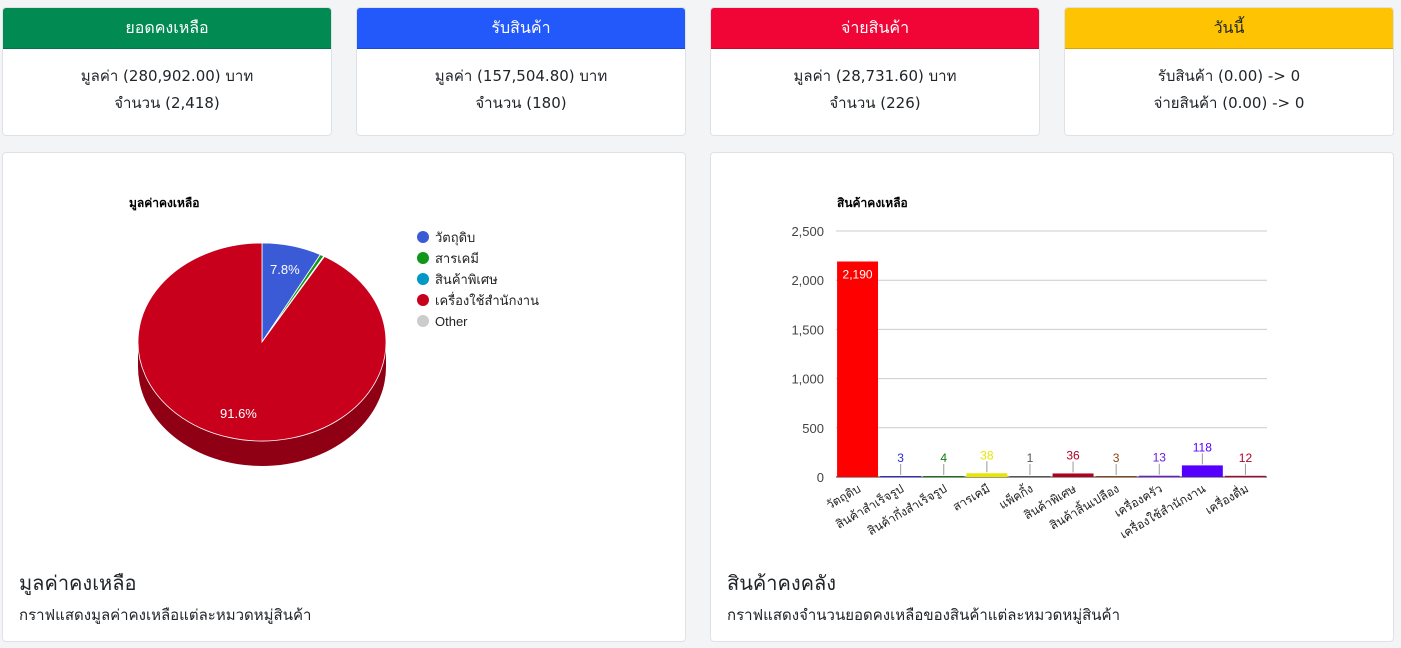  Describe the element at coordinates (521, 76) in the screenshot. I see `stat-value-line: มูลค่า (157,504.80) บาท` at that location.